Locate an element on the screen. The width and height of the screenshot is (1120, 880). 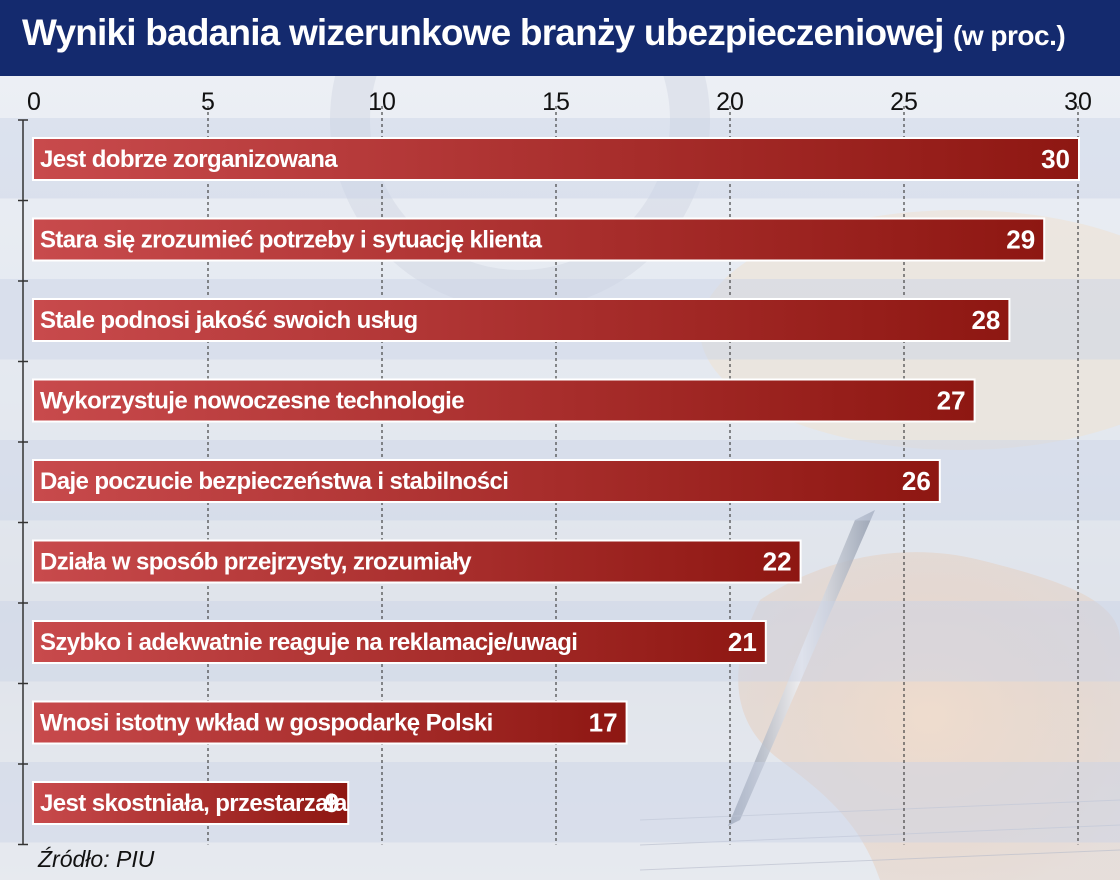
bar-label: Wykorzystuje nowoczesne technologie is located at coordinates (252, 401).